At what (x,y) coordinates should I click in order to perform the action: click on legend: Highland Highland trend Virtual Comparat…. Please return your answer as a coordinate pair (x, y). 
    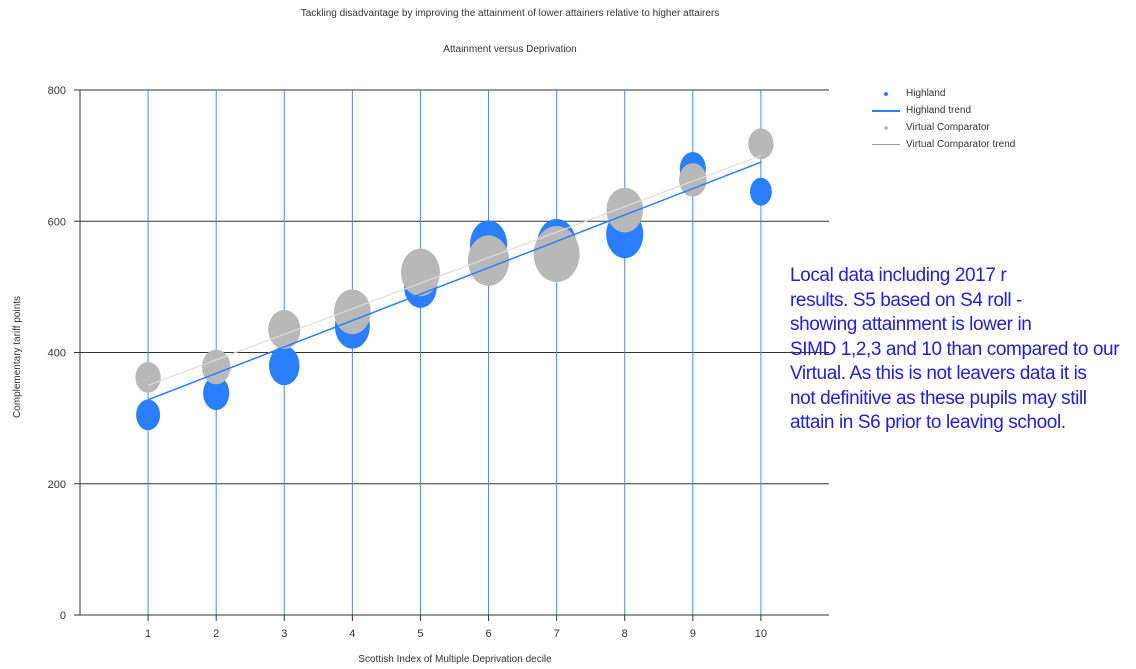
    Looking at the image, I should click on (943, 119).